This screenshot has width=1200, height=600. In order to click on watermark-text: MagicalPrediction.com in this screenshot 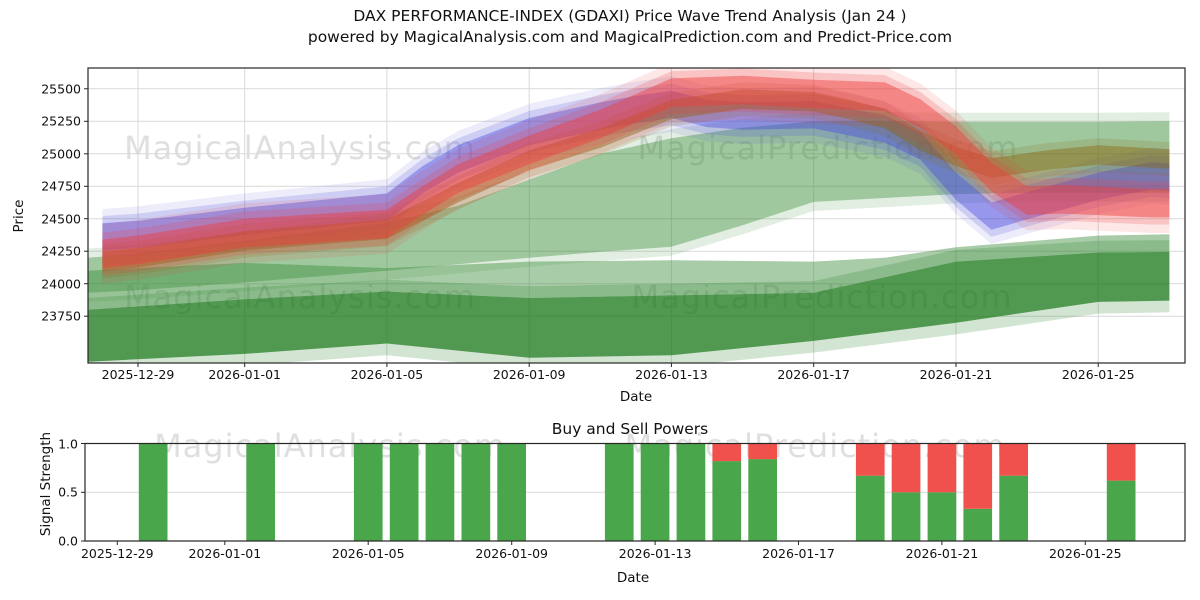, I will do `click(828, 148)`.